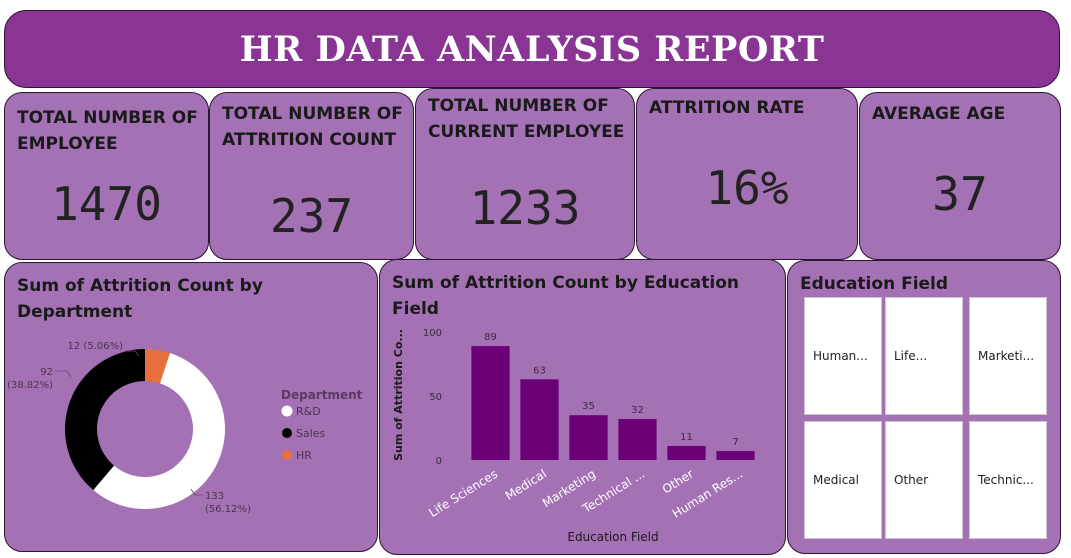 The image size is (1071, 558). Describe the element at coordinates (311, 433) in the screenshot. I see `legend-entry: Sales` at that location.